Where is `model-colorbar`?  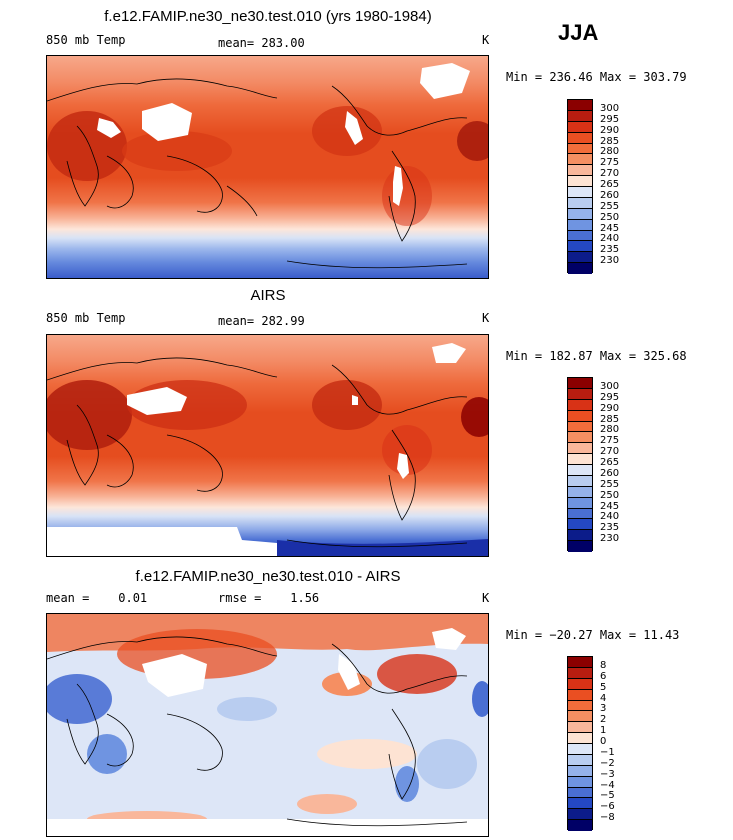
model-colorbar is located at coordinates (580, 186).